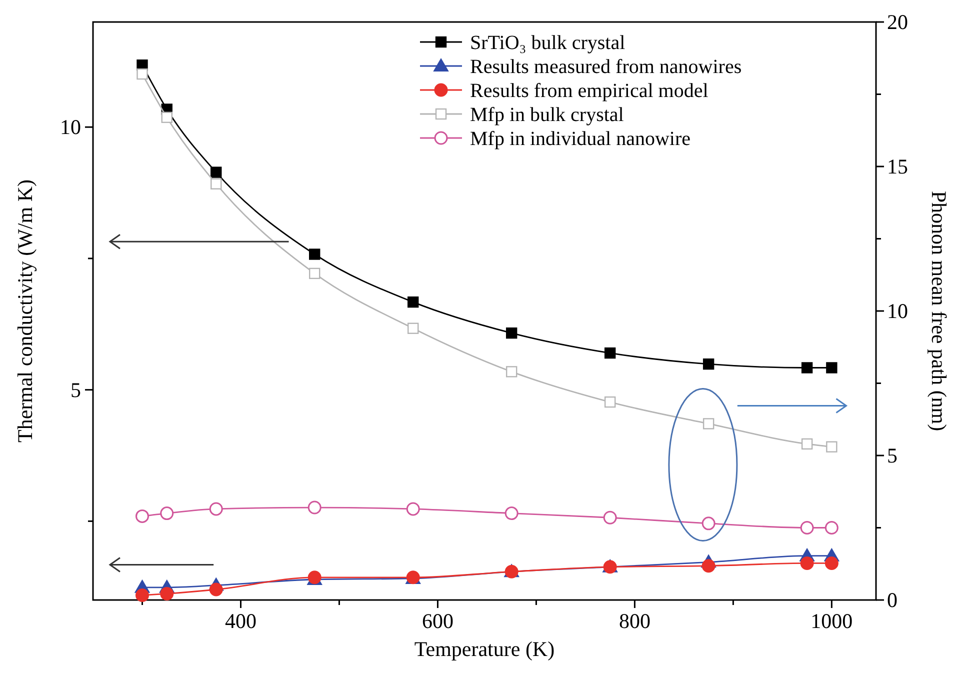 The height and width of the screenshot is (679, 962). What do you see at coordinates (892, 456) in the screenshot?
I see `y2-tick-label: 5` at bounding box center [892, 456].